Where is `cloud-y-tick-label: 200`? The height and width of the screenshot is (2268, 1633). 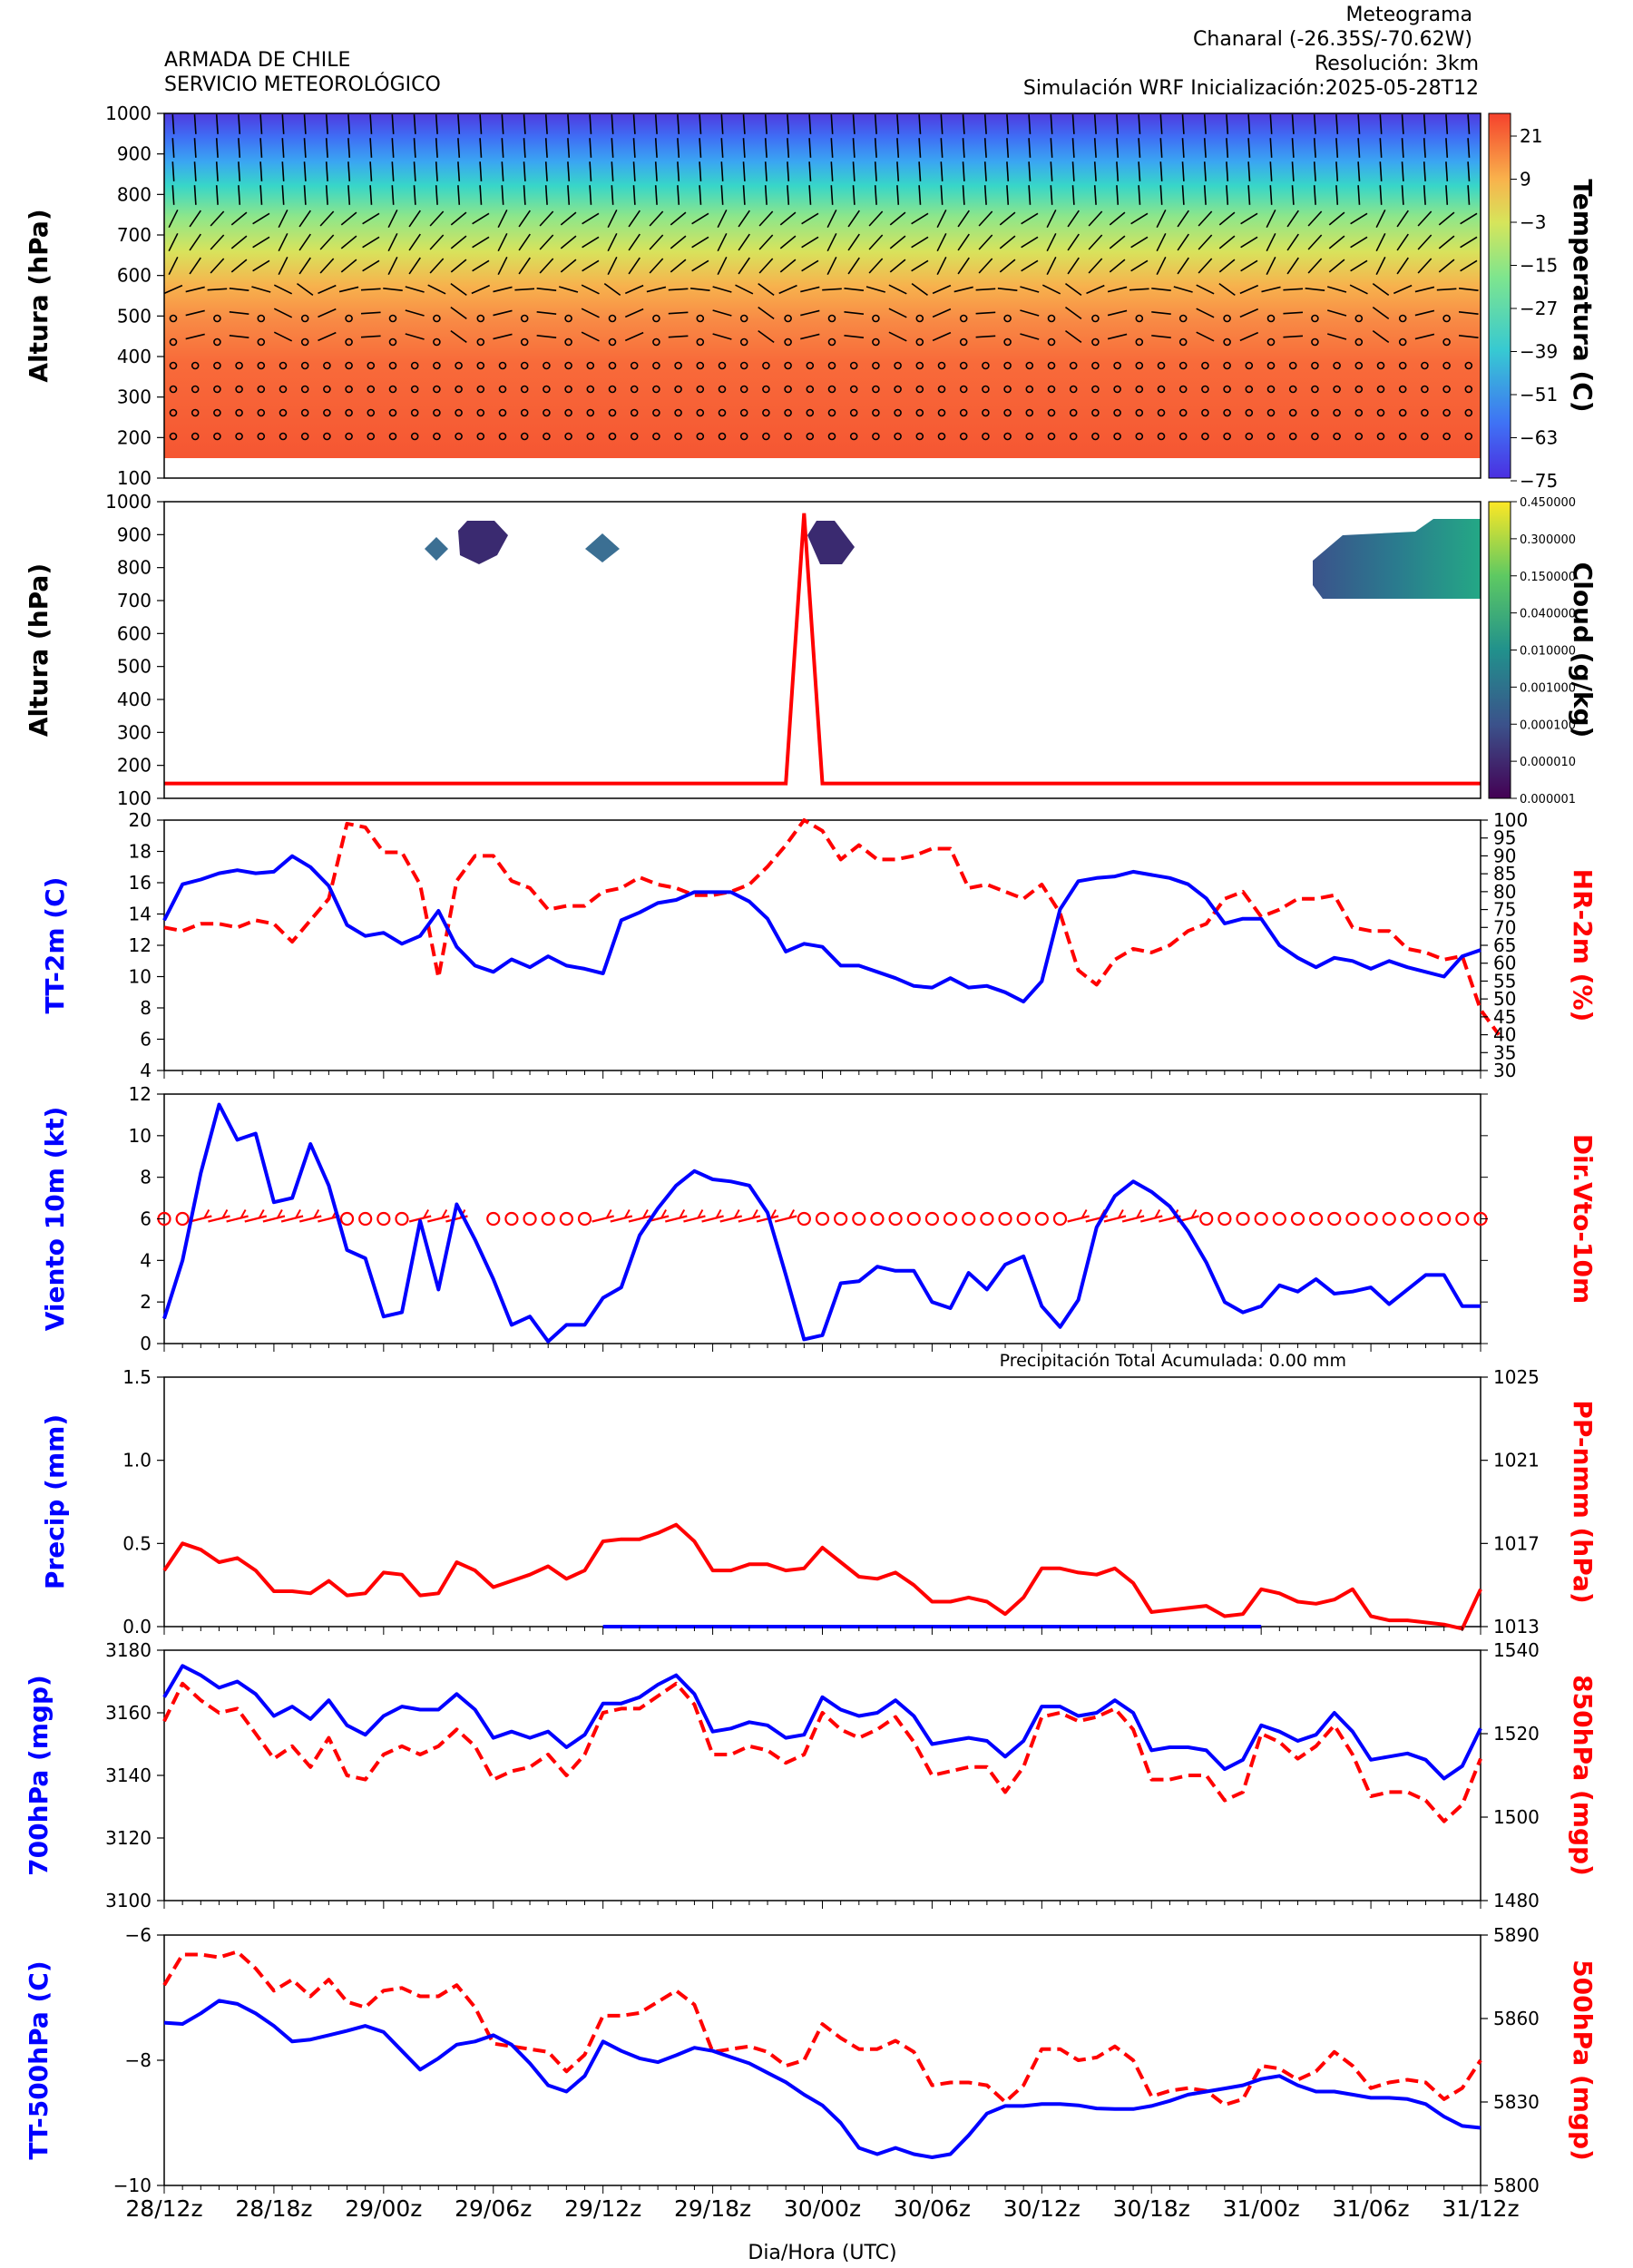
cloud-y-tick-label: 200 is located at coordinates (134, 766).